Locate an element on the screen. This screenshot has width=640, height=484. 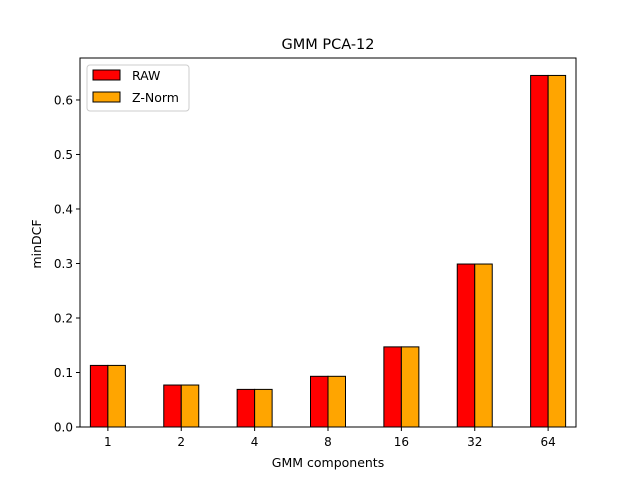
x-tick-label-8: 8 is located at coordinates (328, 442).